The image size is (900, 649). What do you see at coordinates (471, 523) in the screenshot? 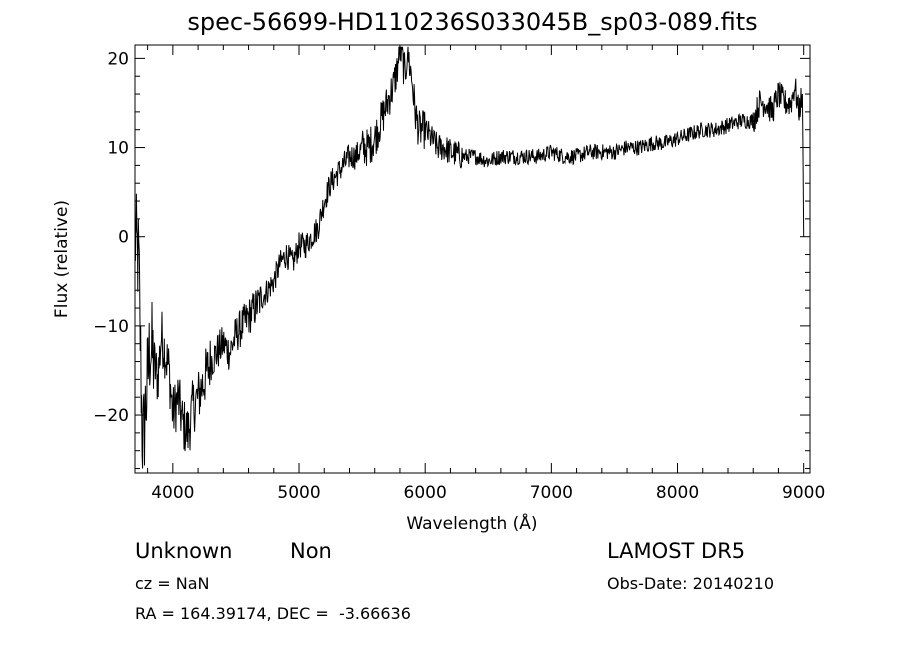
I see `x-axis-label: Wavelength (Å)` at bounding box center [471, 523].